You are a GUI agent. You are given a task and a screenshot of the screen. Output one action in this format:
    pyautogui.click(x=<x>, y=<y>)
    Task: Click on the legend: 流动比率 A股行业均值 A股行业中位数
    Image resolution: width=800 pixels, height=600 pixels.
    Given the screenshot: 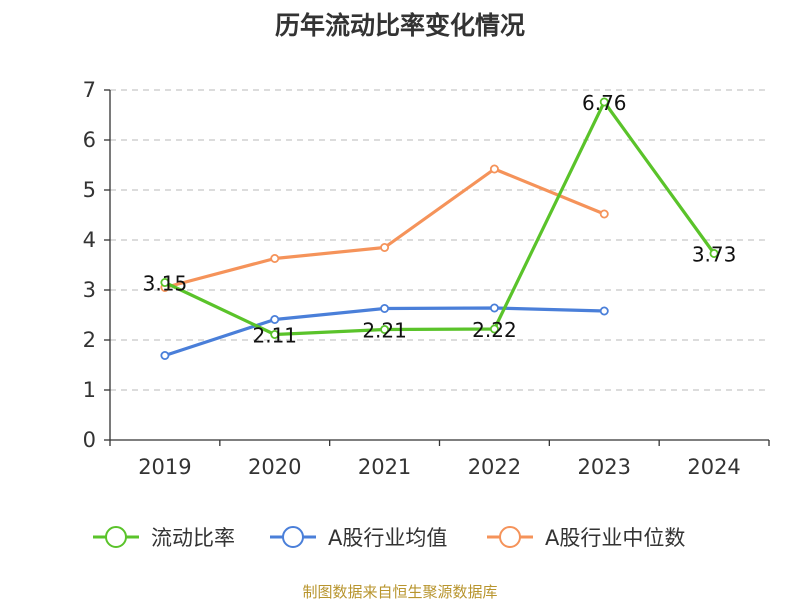 What is the action you would take?
    pyautogui.click(x=389, y=538)
    